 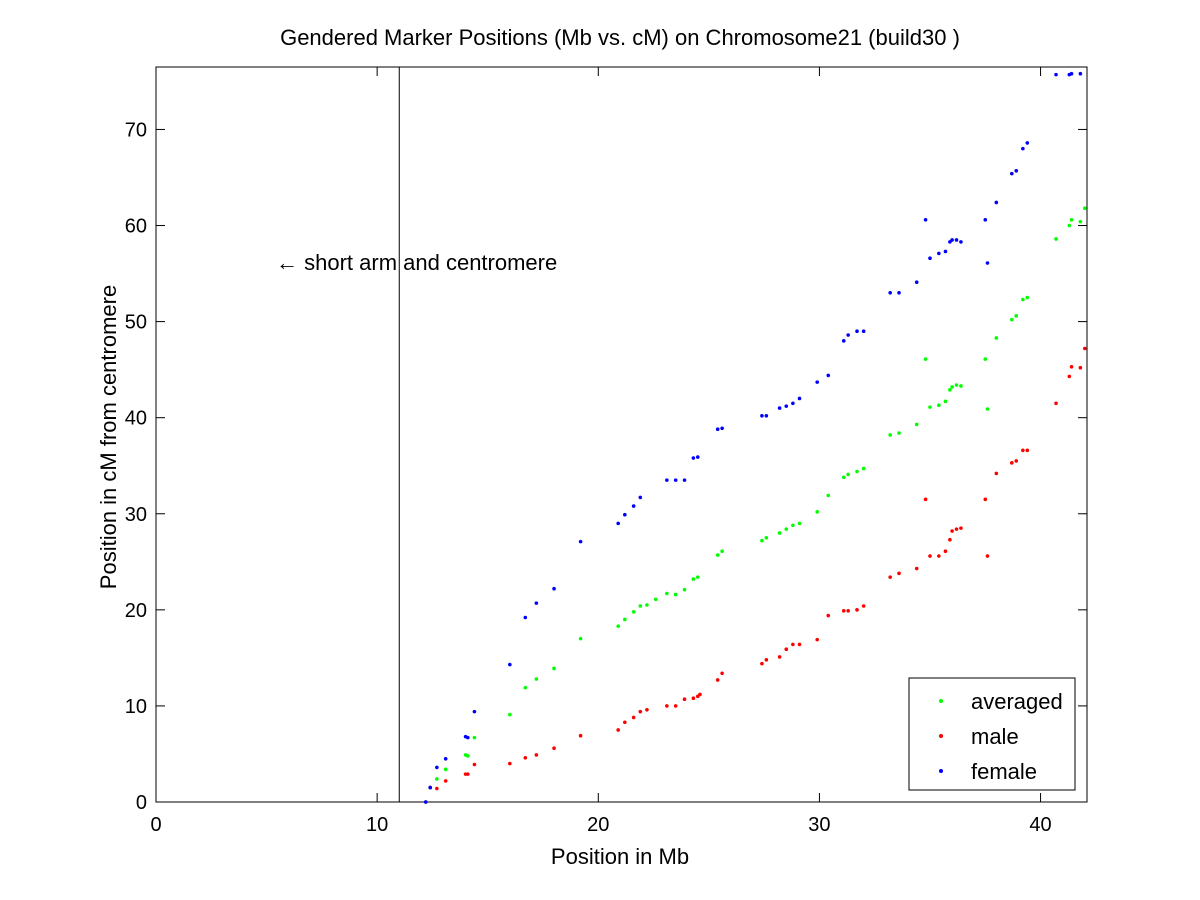 I want to click on x-tick-label: 40, so click(x=1040, y=825).